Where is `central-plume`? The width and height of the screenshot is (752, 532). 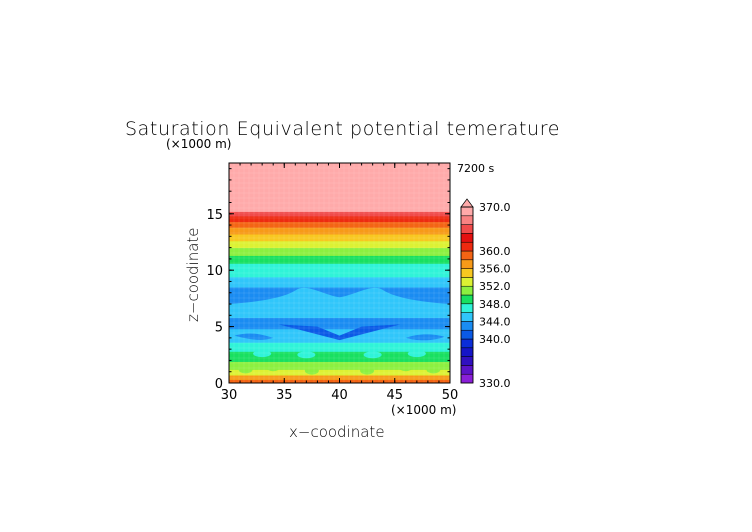
central-plume is located at coordinates (339, 302).